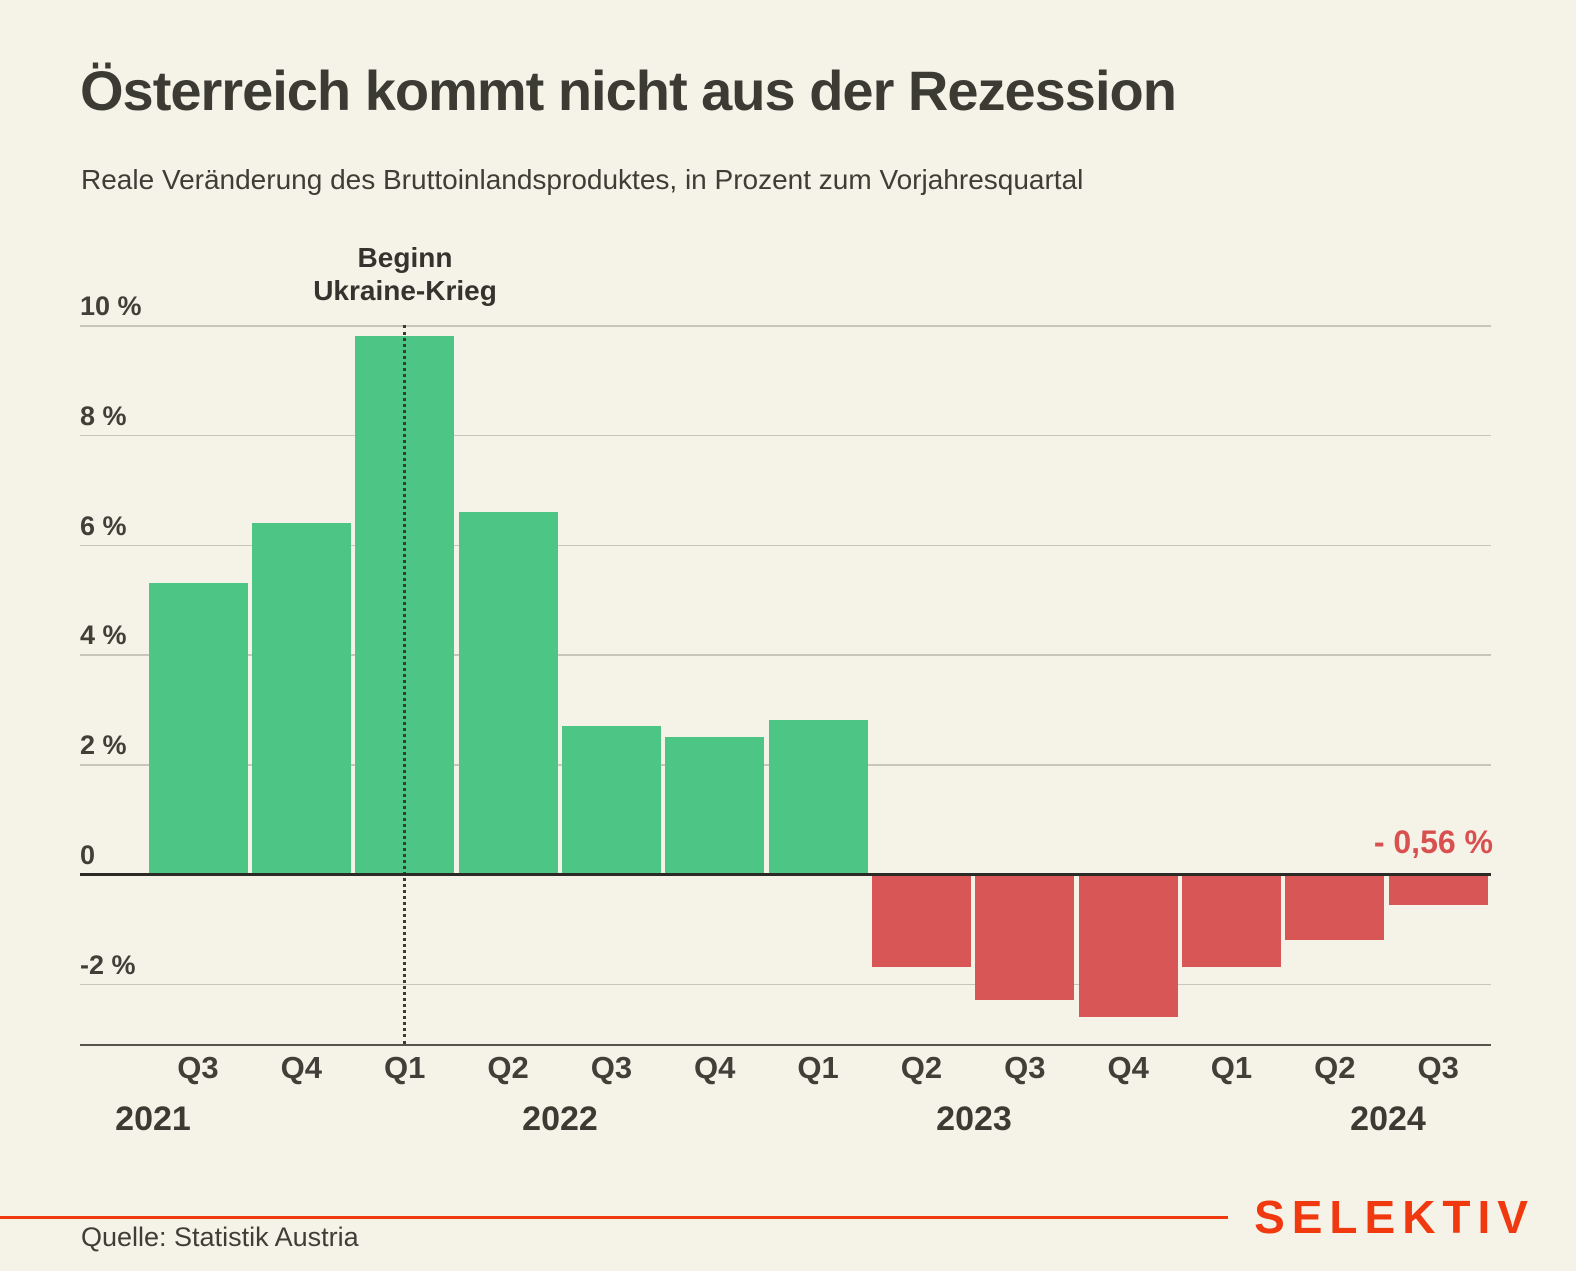  I want to click on bar-2022-Q4, so click(715, 805).